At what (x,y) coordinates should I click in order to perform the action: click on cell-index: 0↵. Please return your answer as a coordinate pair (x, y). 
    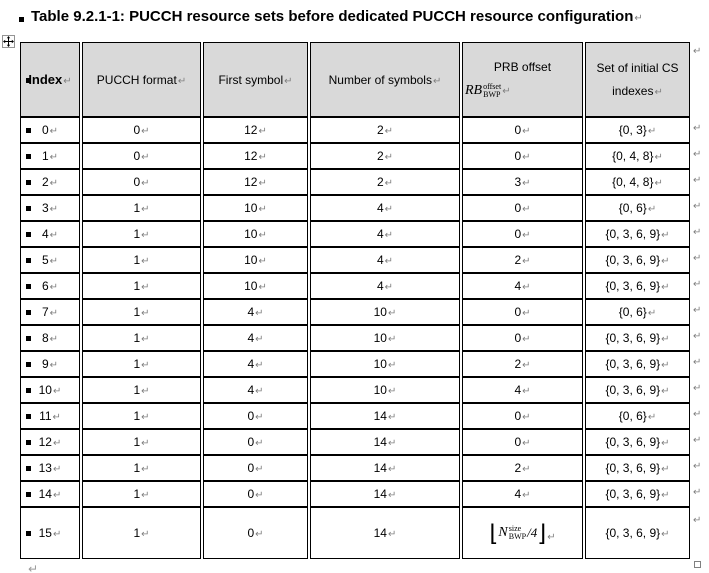
    Looking at the image, I should click on (50, 130).